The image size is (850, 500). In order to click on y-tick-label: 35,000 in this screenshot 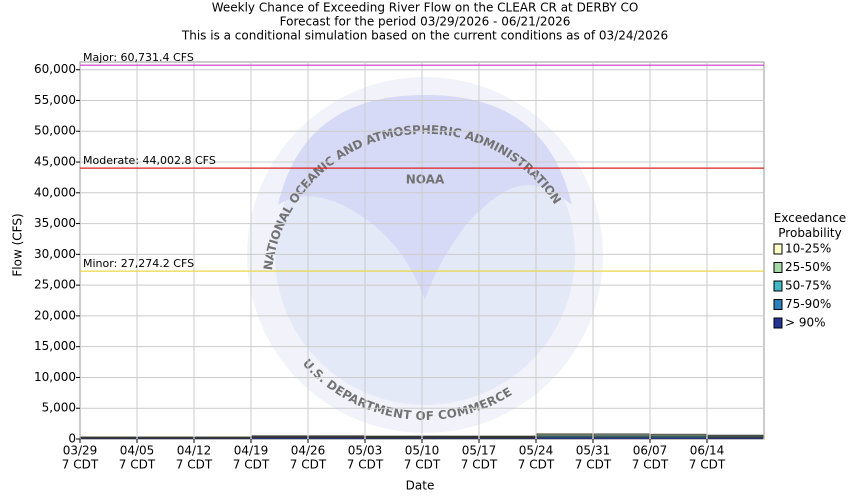, I will do `click(55, 223)`.